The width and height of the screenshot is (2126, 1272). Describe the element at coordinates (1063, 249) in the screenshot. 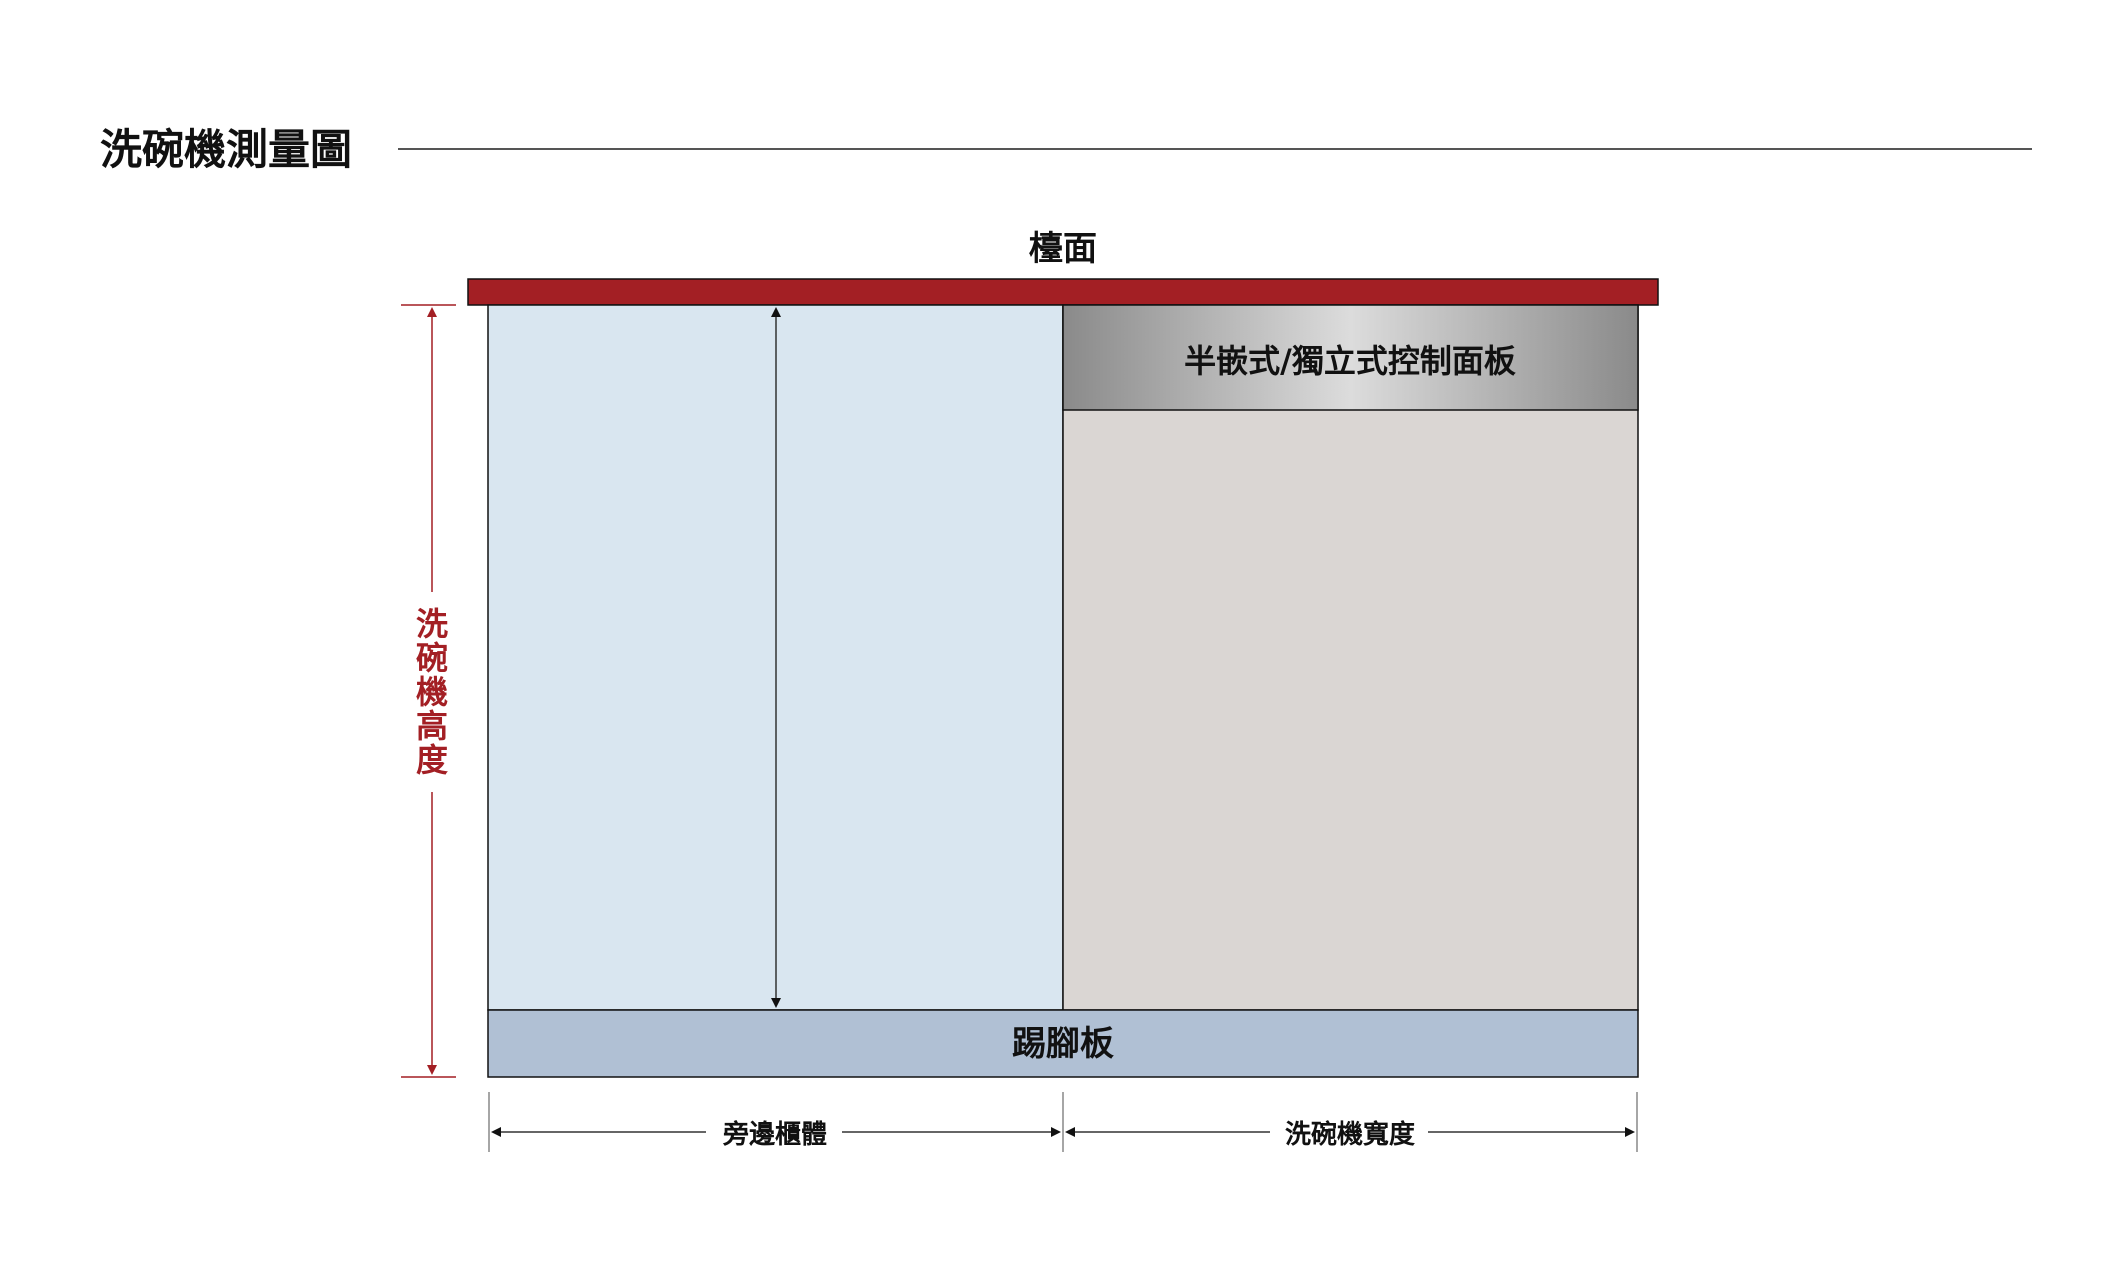

I see `countertop-label: 檯面` at that location.